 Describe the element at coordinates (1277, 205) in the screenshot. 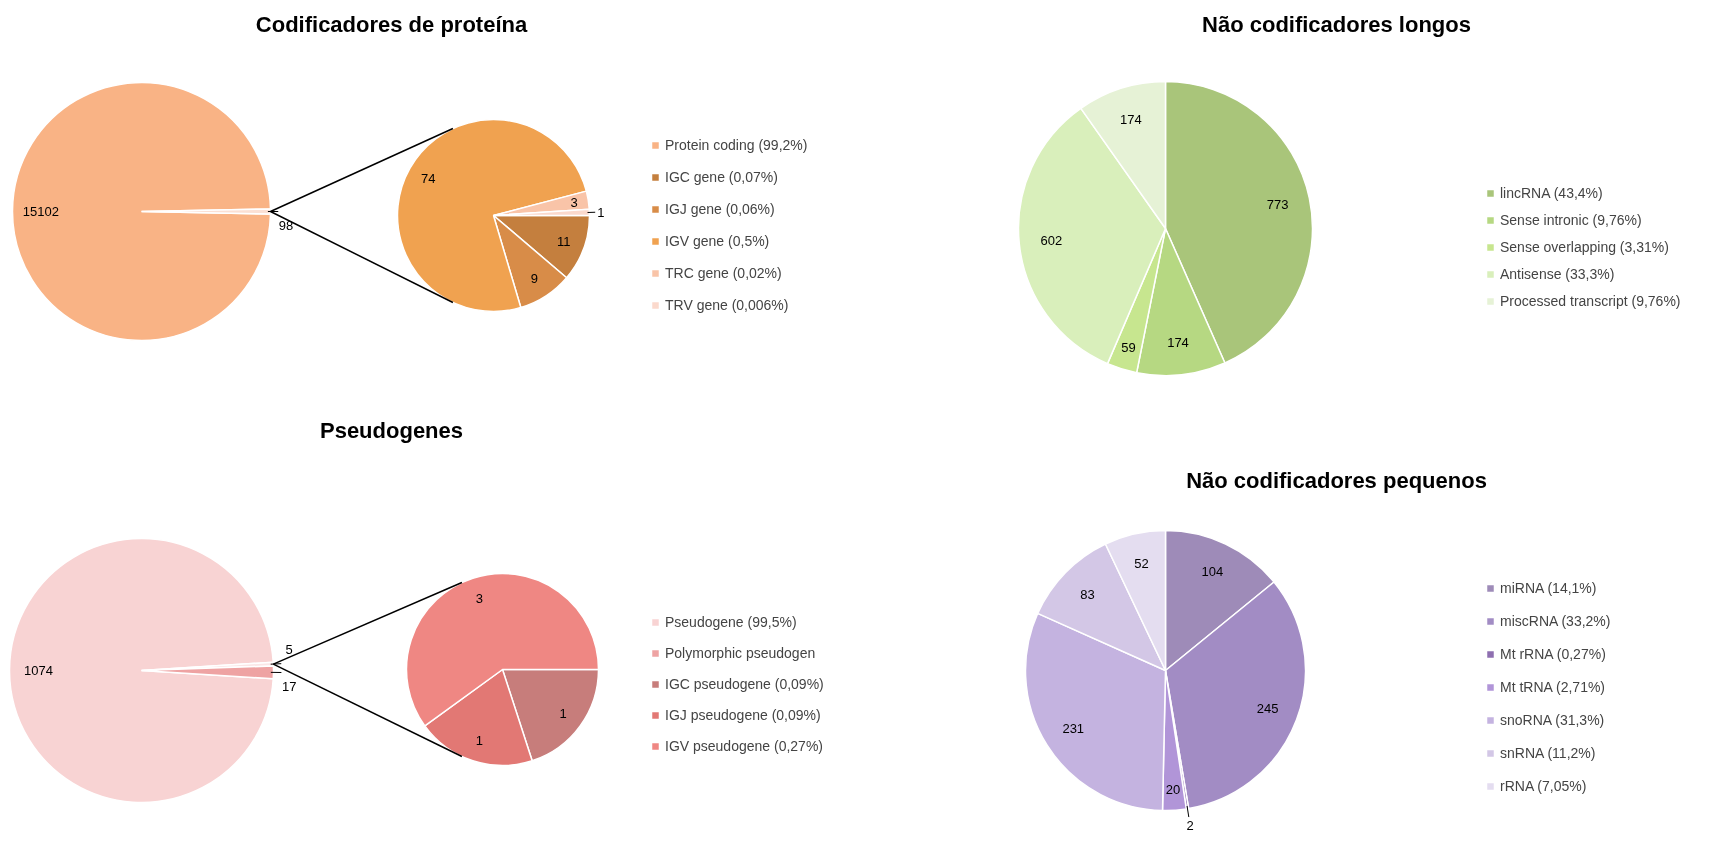

I see `data-label: 773` at that location.